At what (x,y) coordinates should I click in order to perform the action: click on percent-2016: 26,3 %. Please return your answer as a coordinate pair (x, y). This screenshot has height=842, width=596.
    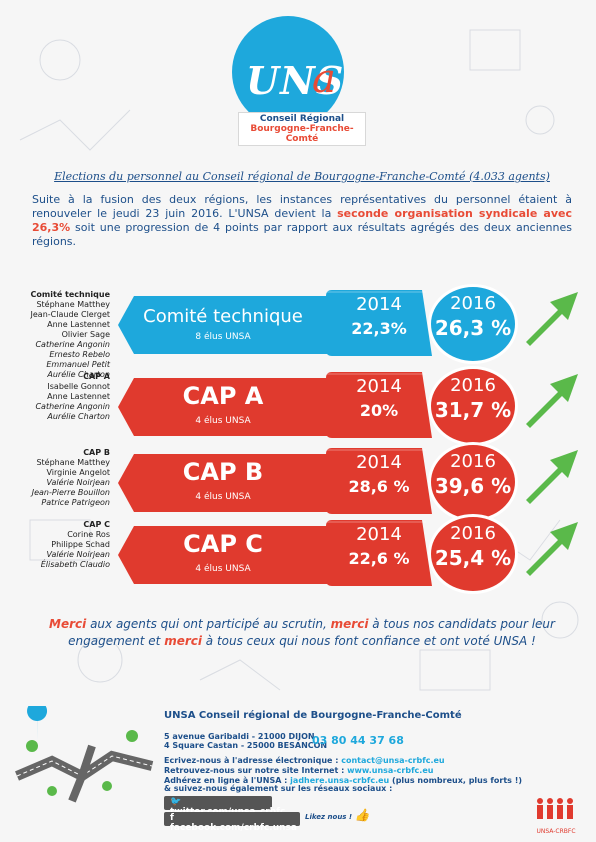
    Looking at the image, I should click on (473, 328).